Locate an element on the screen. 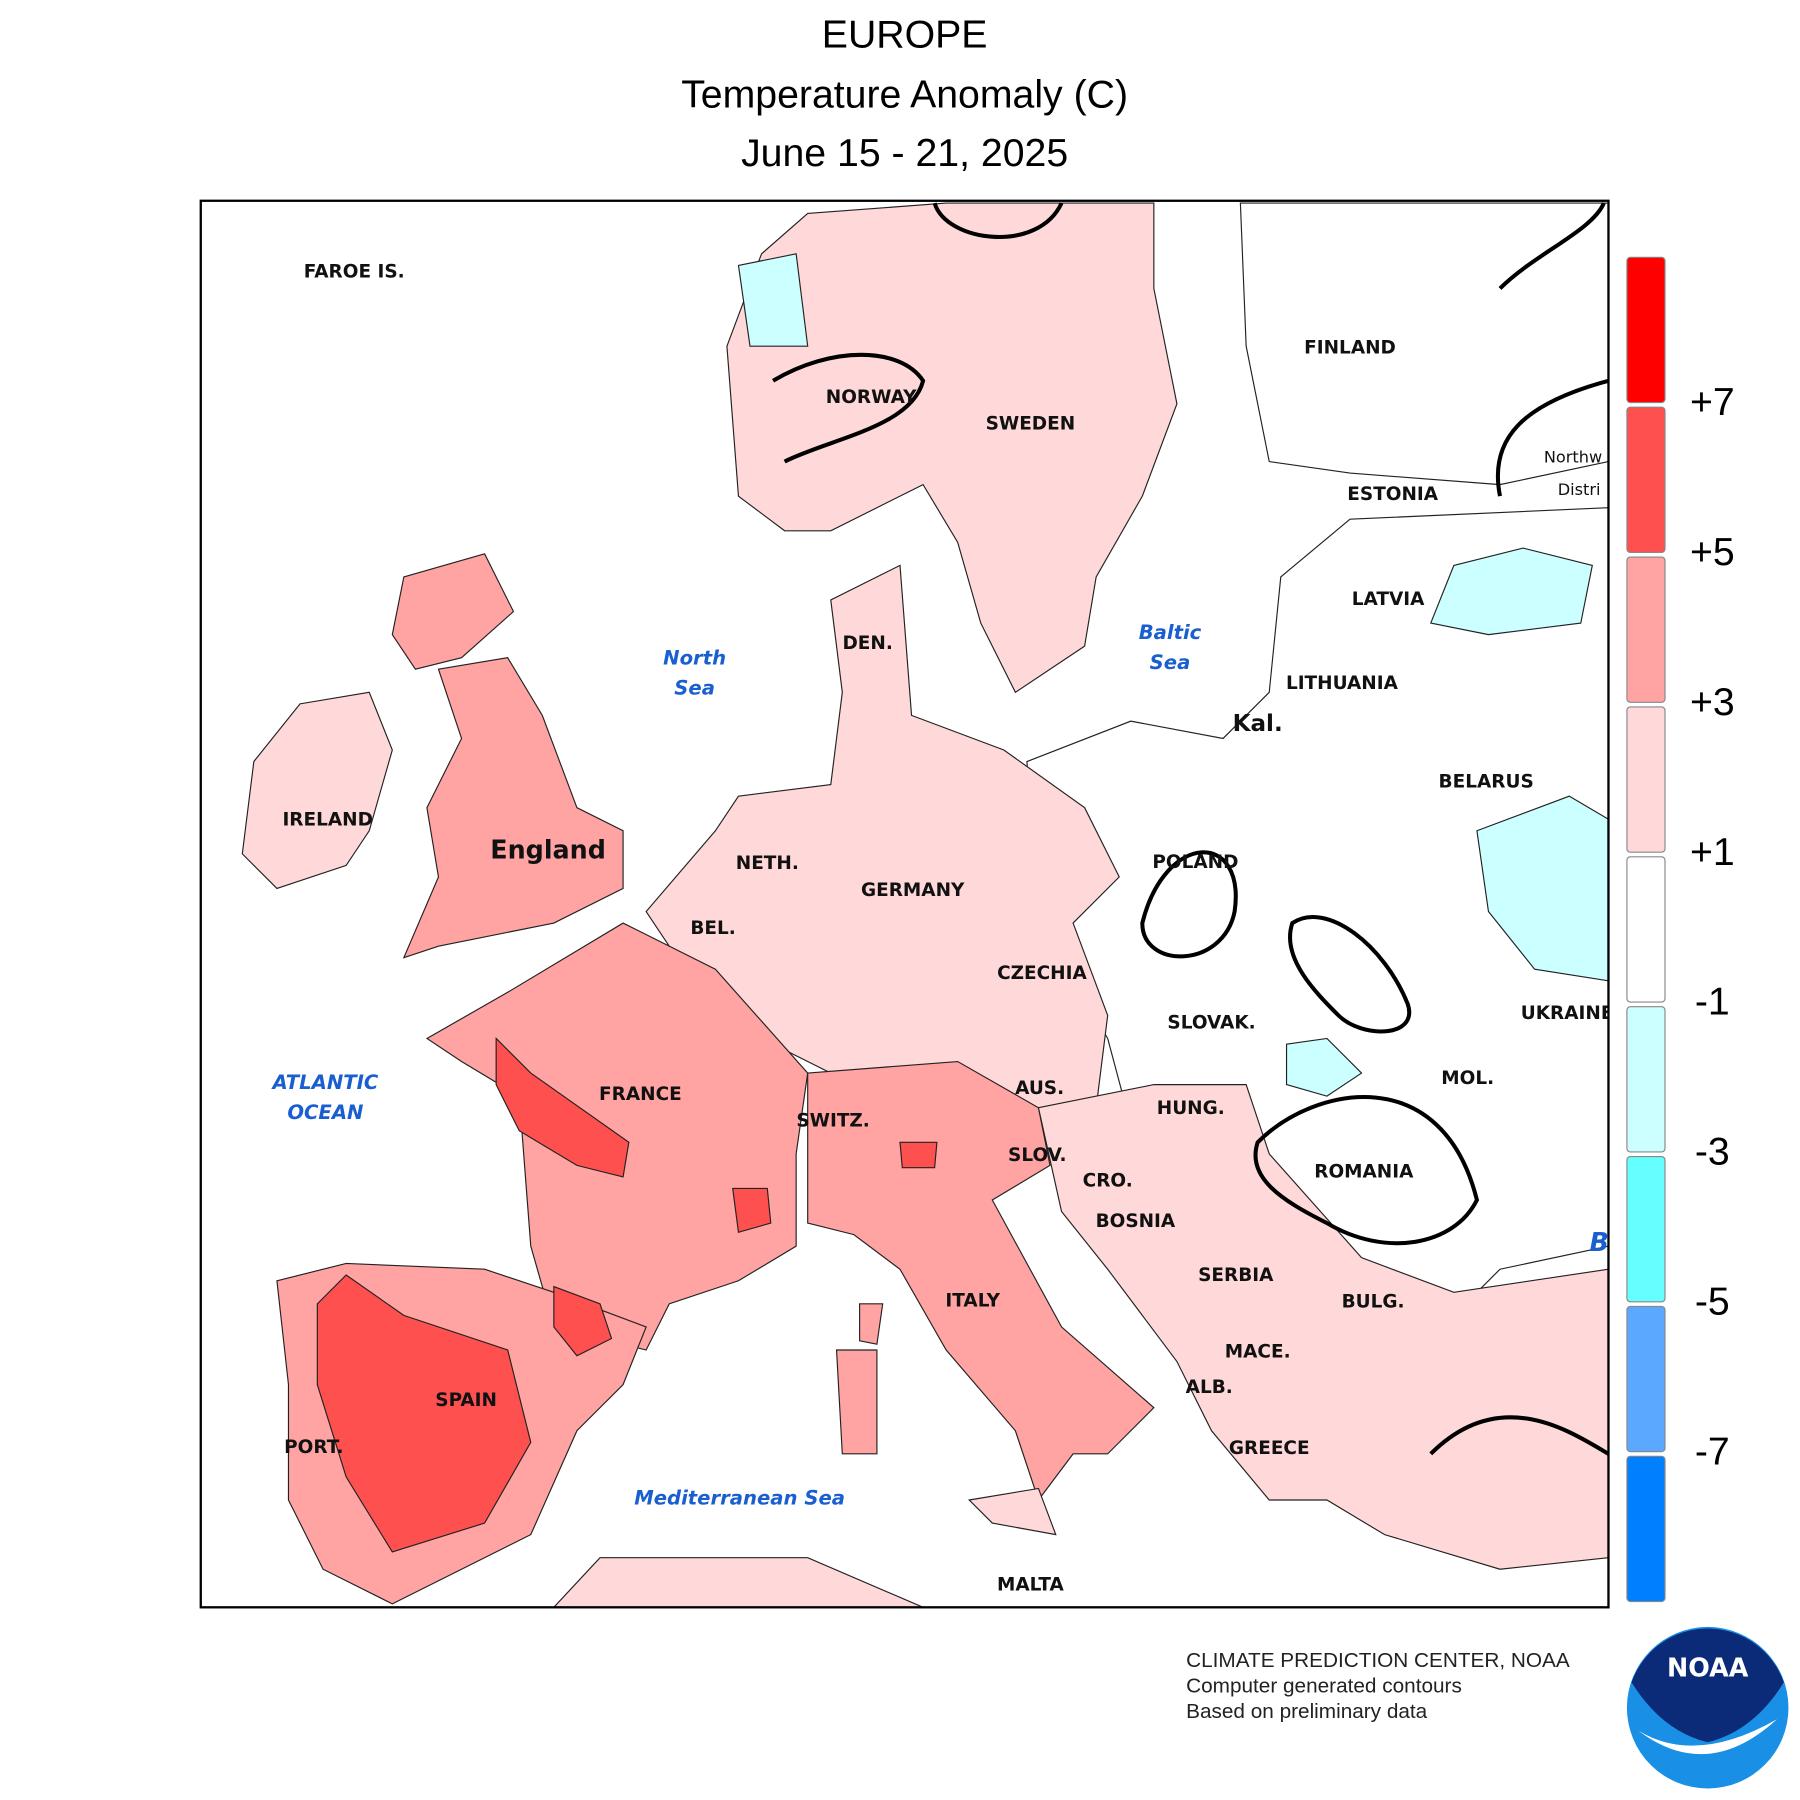 This screenshot has height=1800, width=1800. map-label: LITHUANIA is located at coordinates (1342, 683).